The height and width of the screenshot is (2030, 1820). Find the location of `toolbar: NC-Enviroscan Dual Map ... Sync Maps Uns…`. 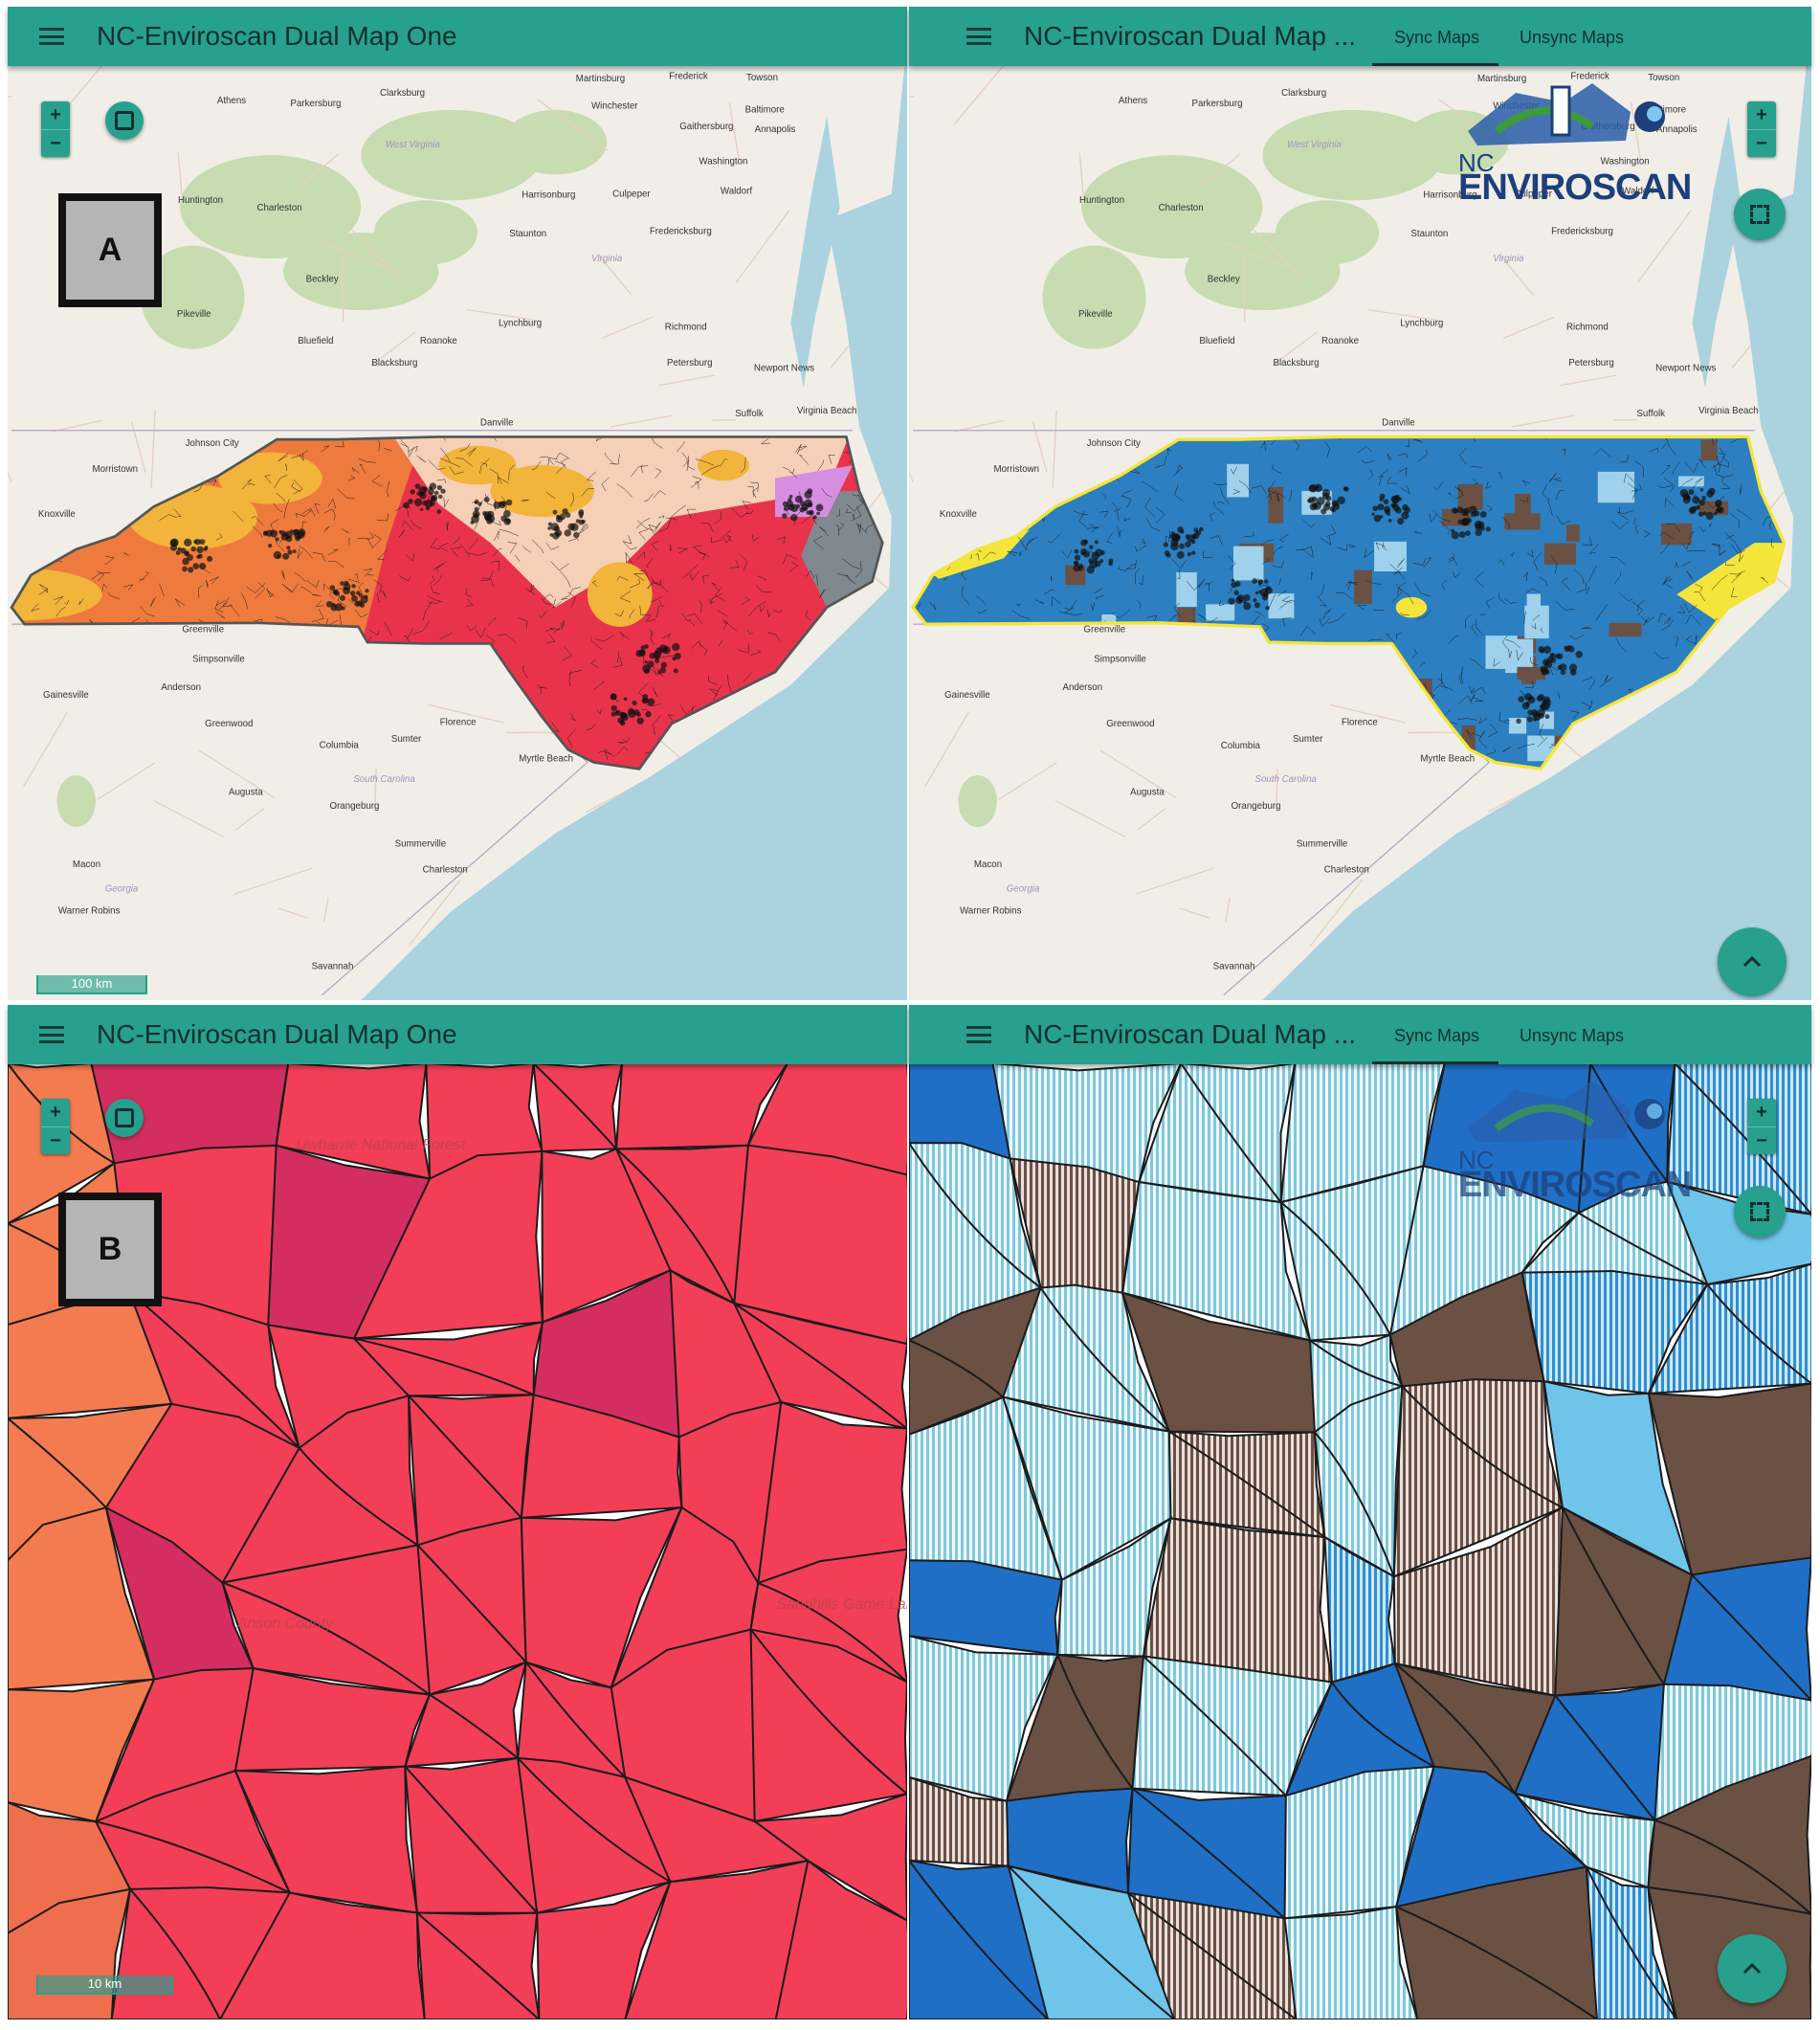

toolbar: NC-Enviroscan Dual Map ... Sync Maps Uns… is located at coordinates (1360, 1034).